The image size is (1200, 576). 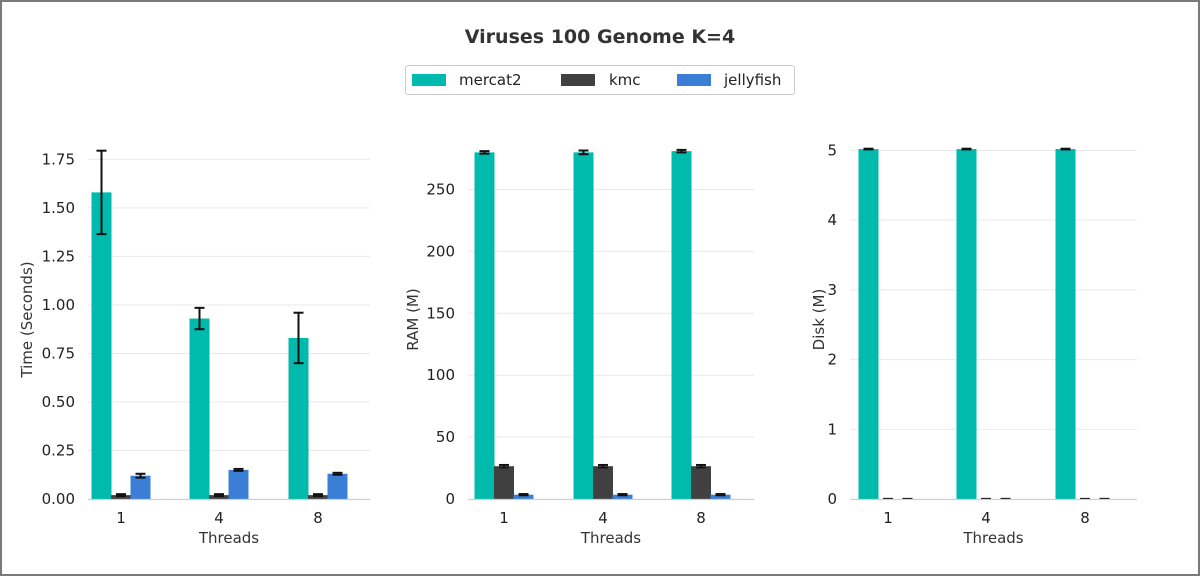 What do you see at coordinates (600, 37) in the screenshot?
I see `figure-title: Viruses 100 Genome K=4` at bounding box center [600, 37].